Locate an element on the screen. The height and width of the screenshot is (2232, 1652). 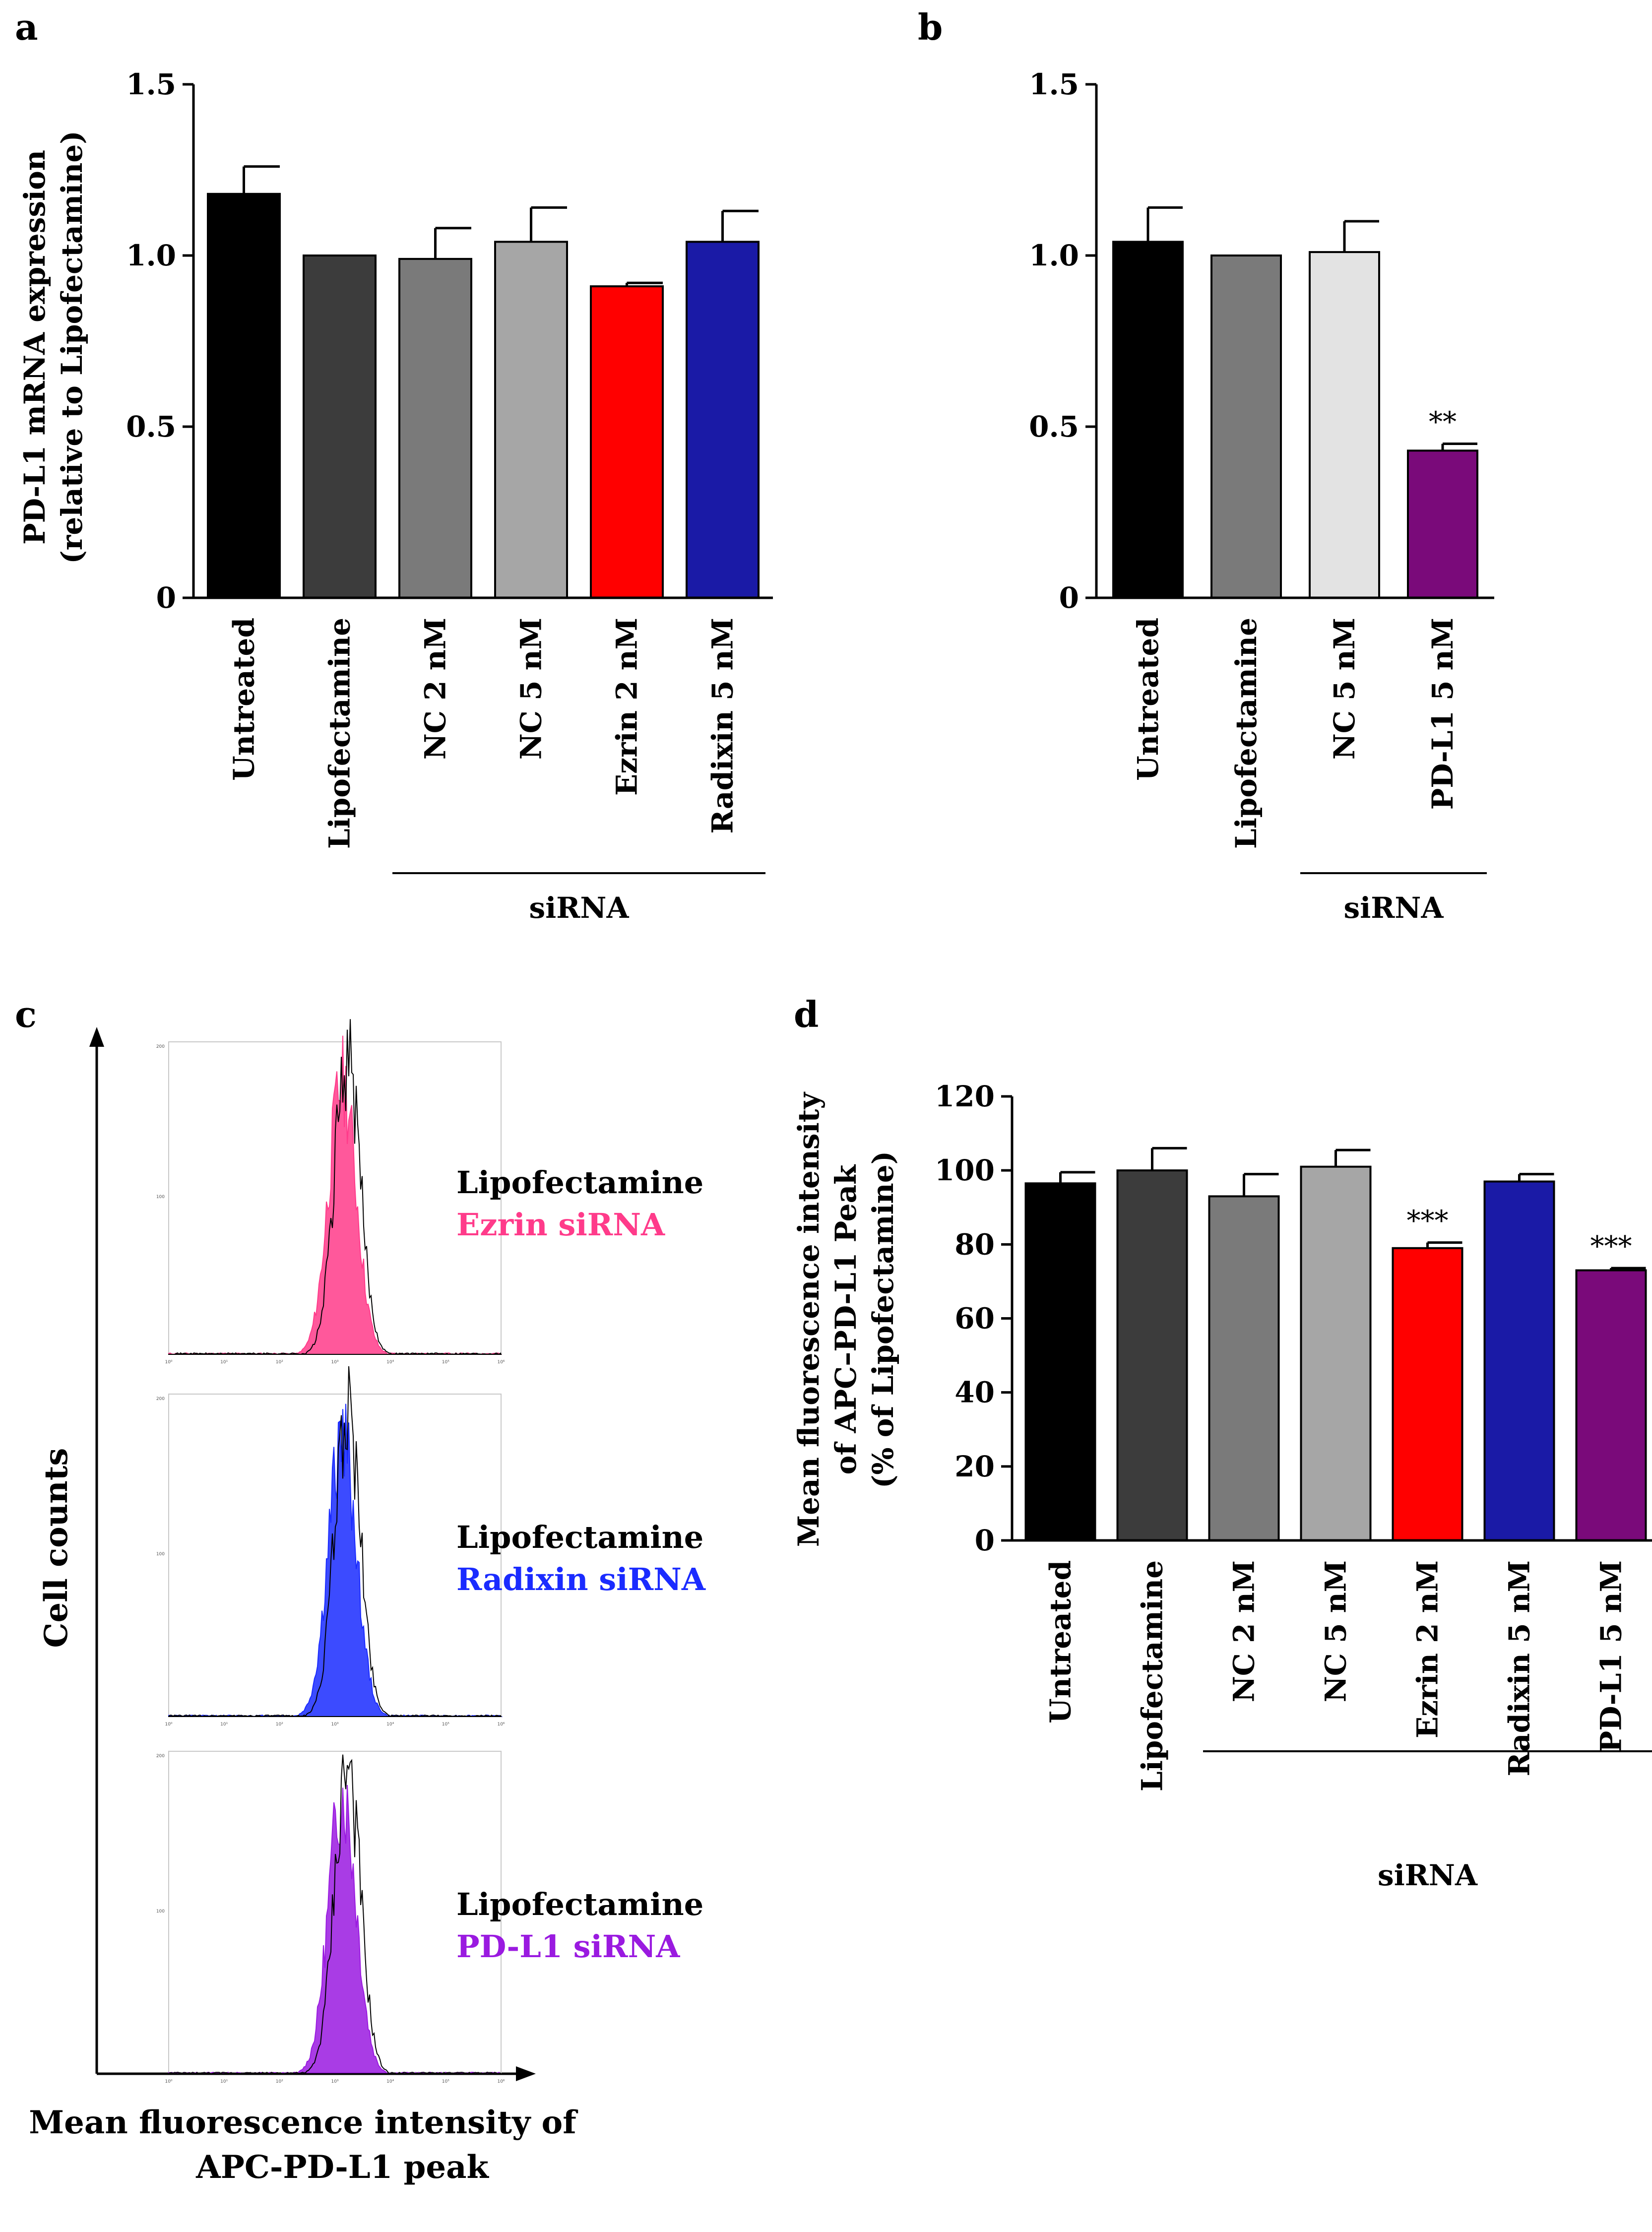
x-arrow-head is located at coordinates (526, 2073).